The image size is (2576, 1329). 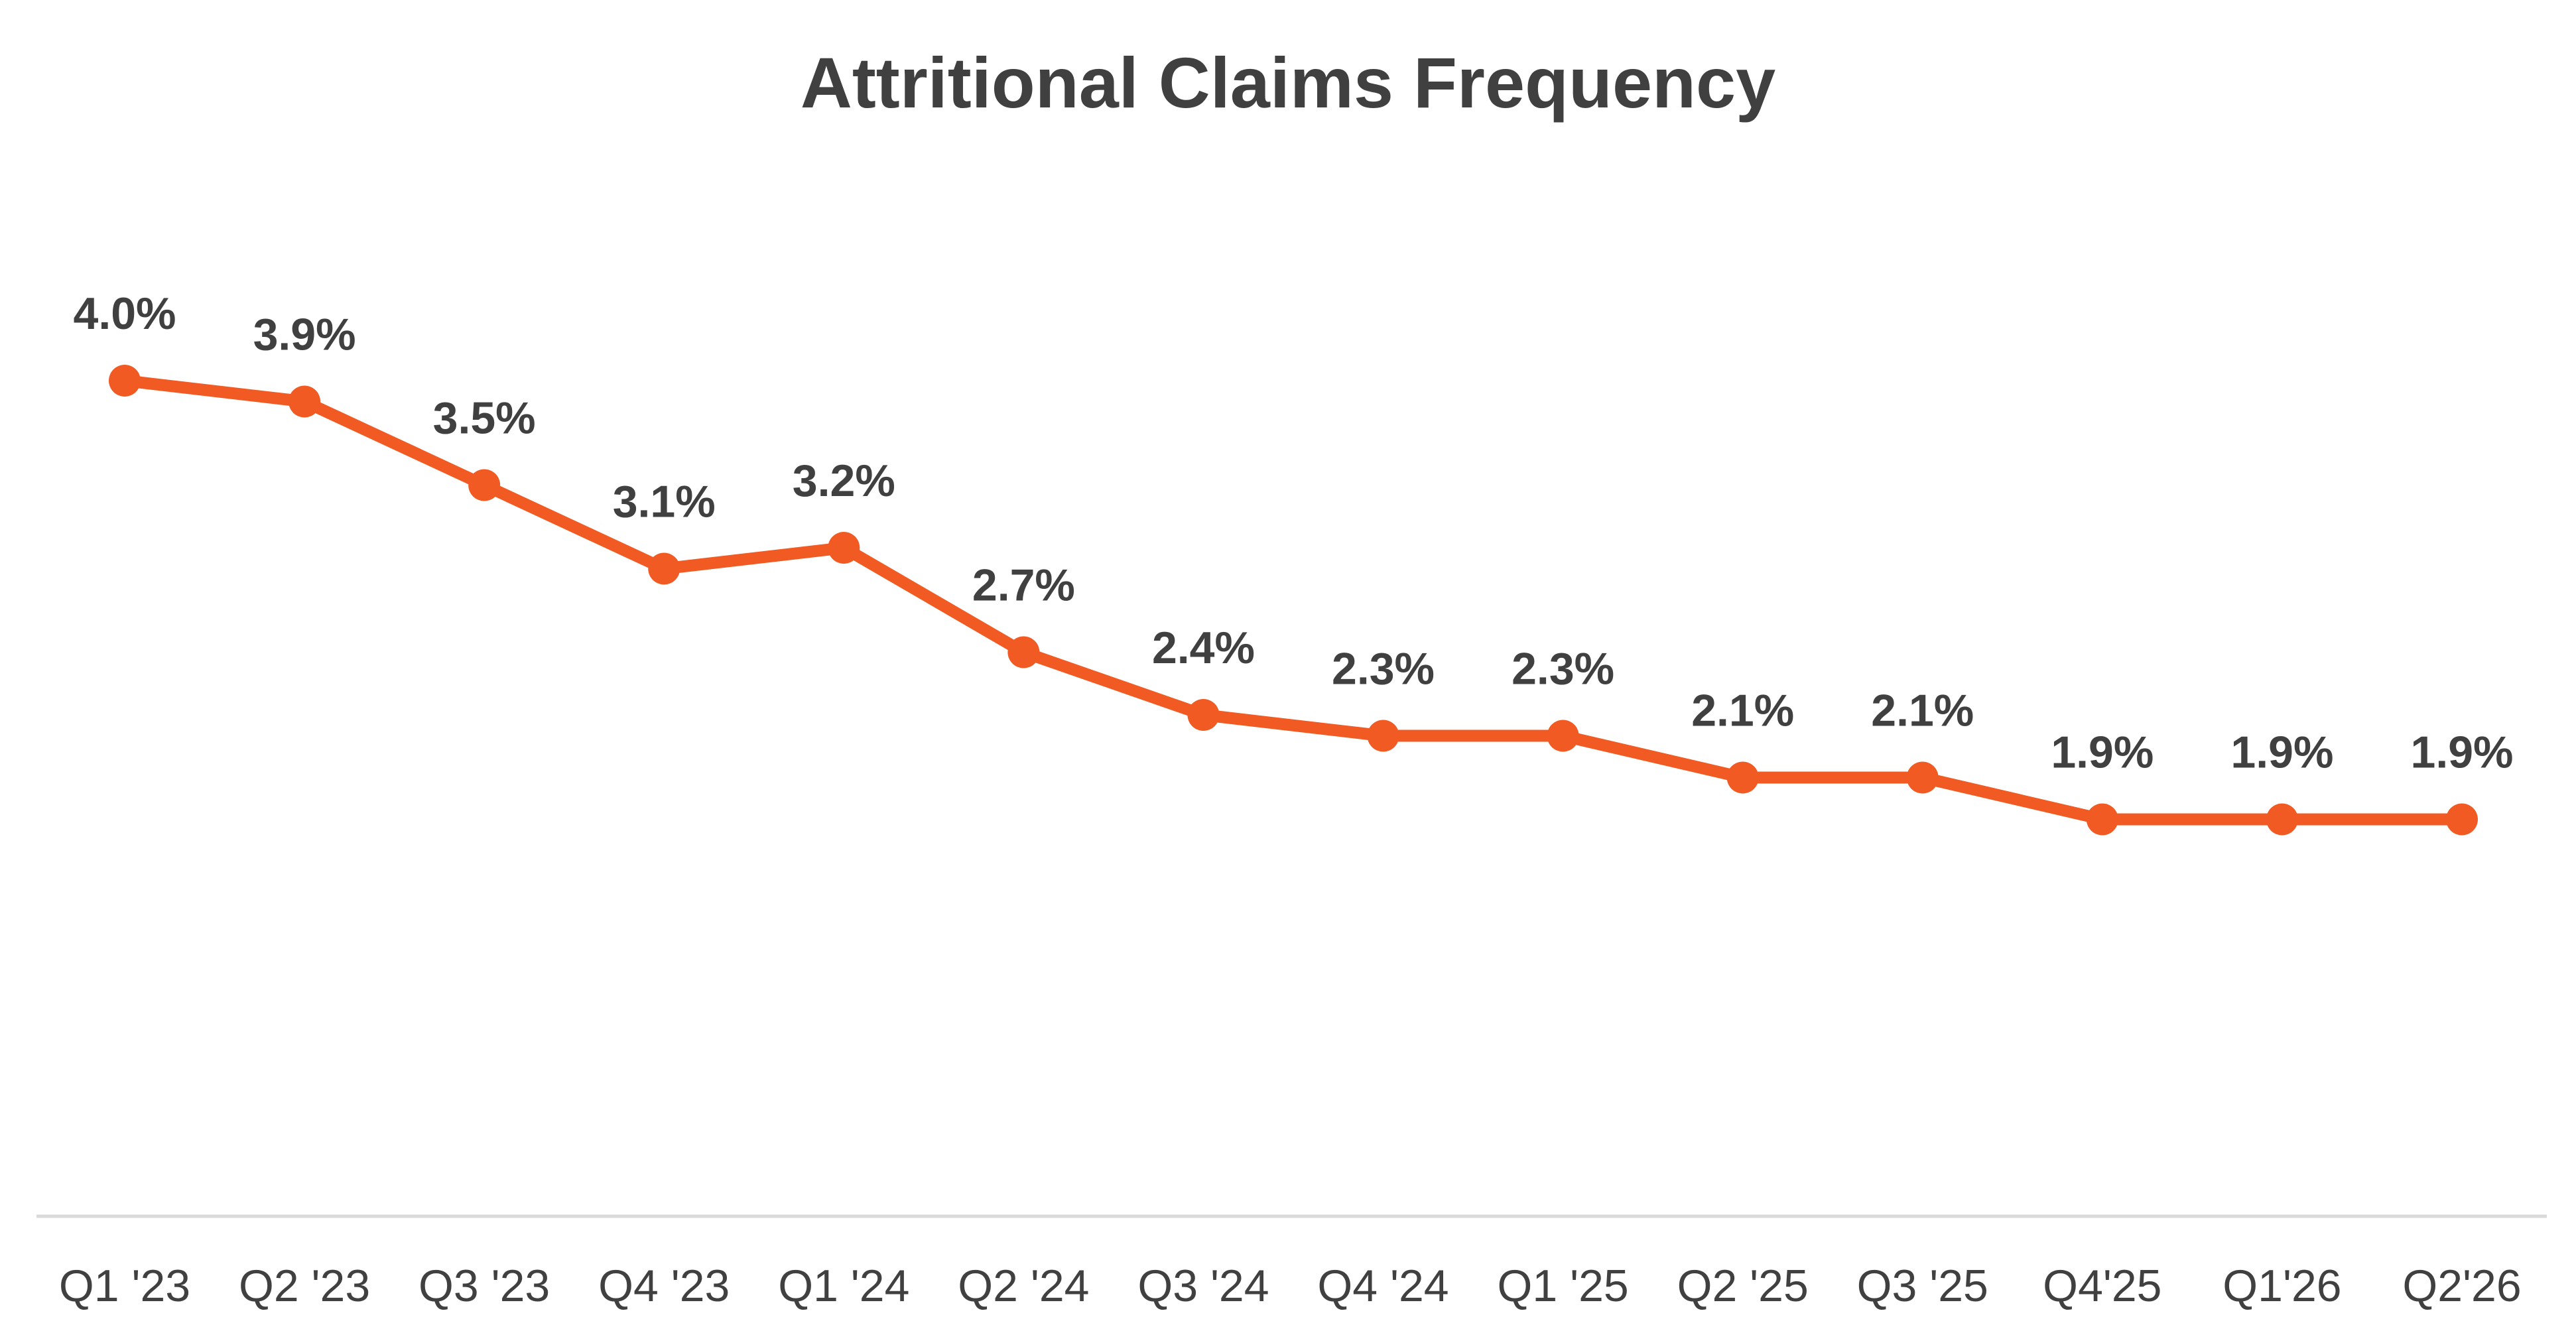 What do you see at coordinates (1203, 1286) in the screenshot?
I see `x-tick-label: Q3 '24` at bounding box center [1203, 1286].